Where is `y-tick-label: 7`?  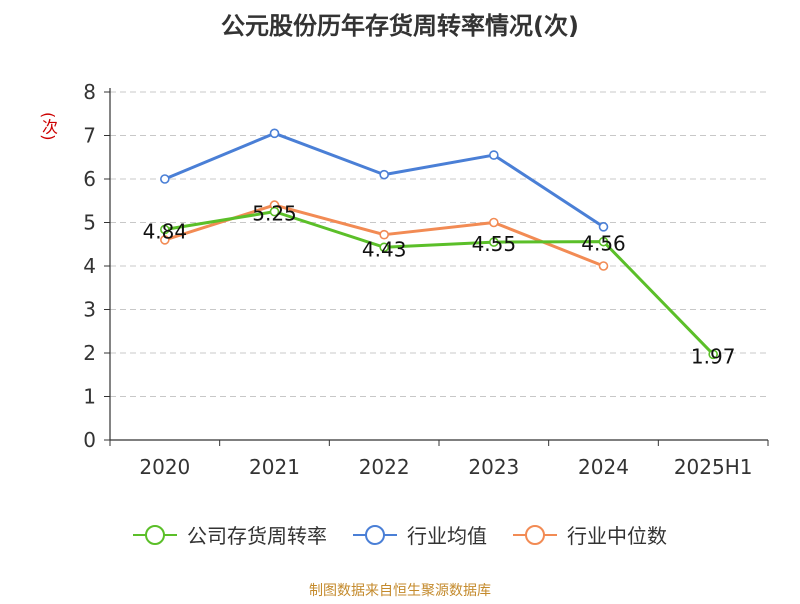 y-tick-label: 7 is located at coordinates (89, 136).